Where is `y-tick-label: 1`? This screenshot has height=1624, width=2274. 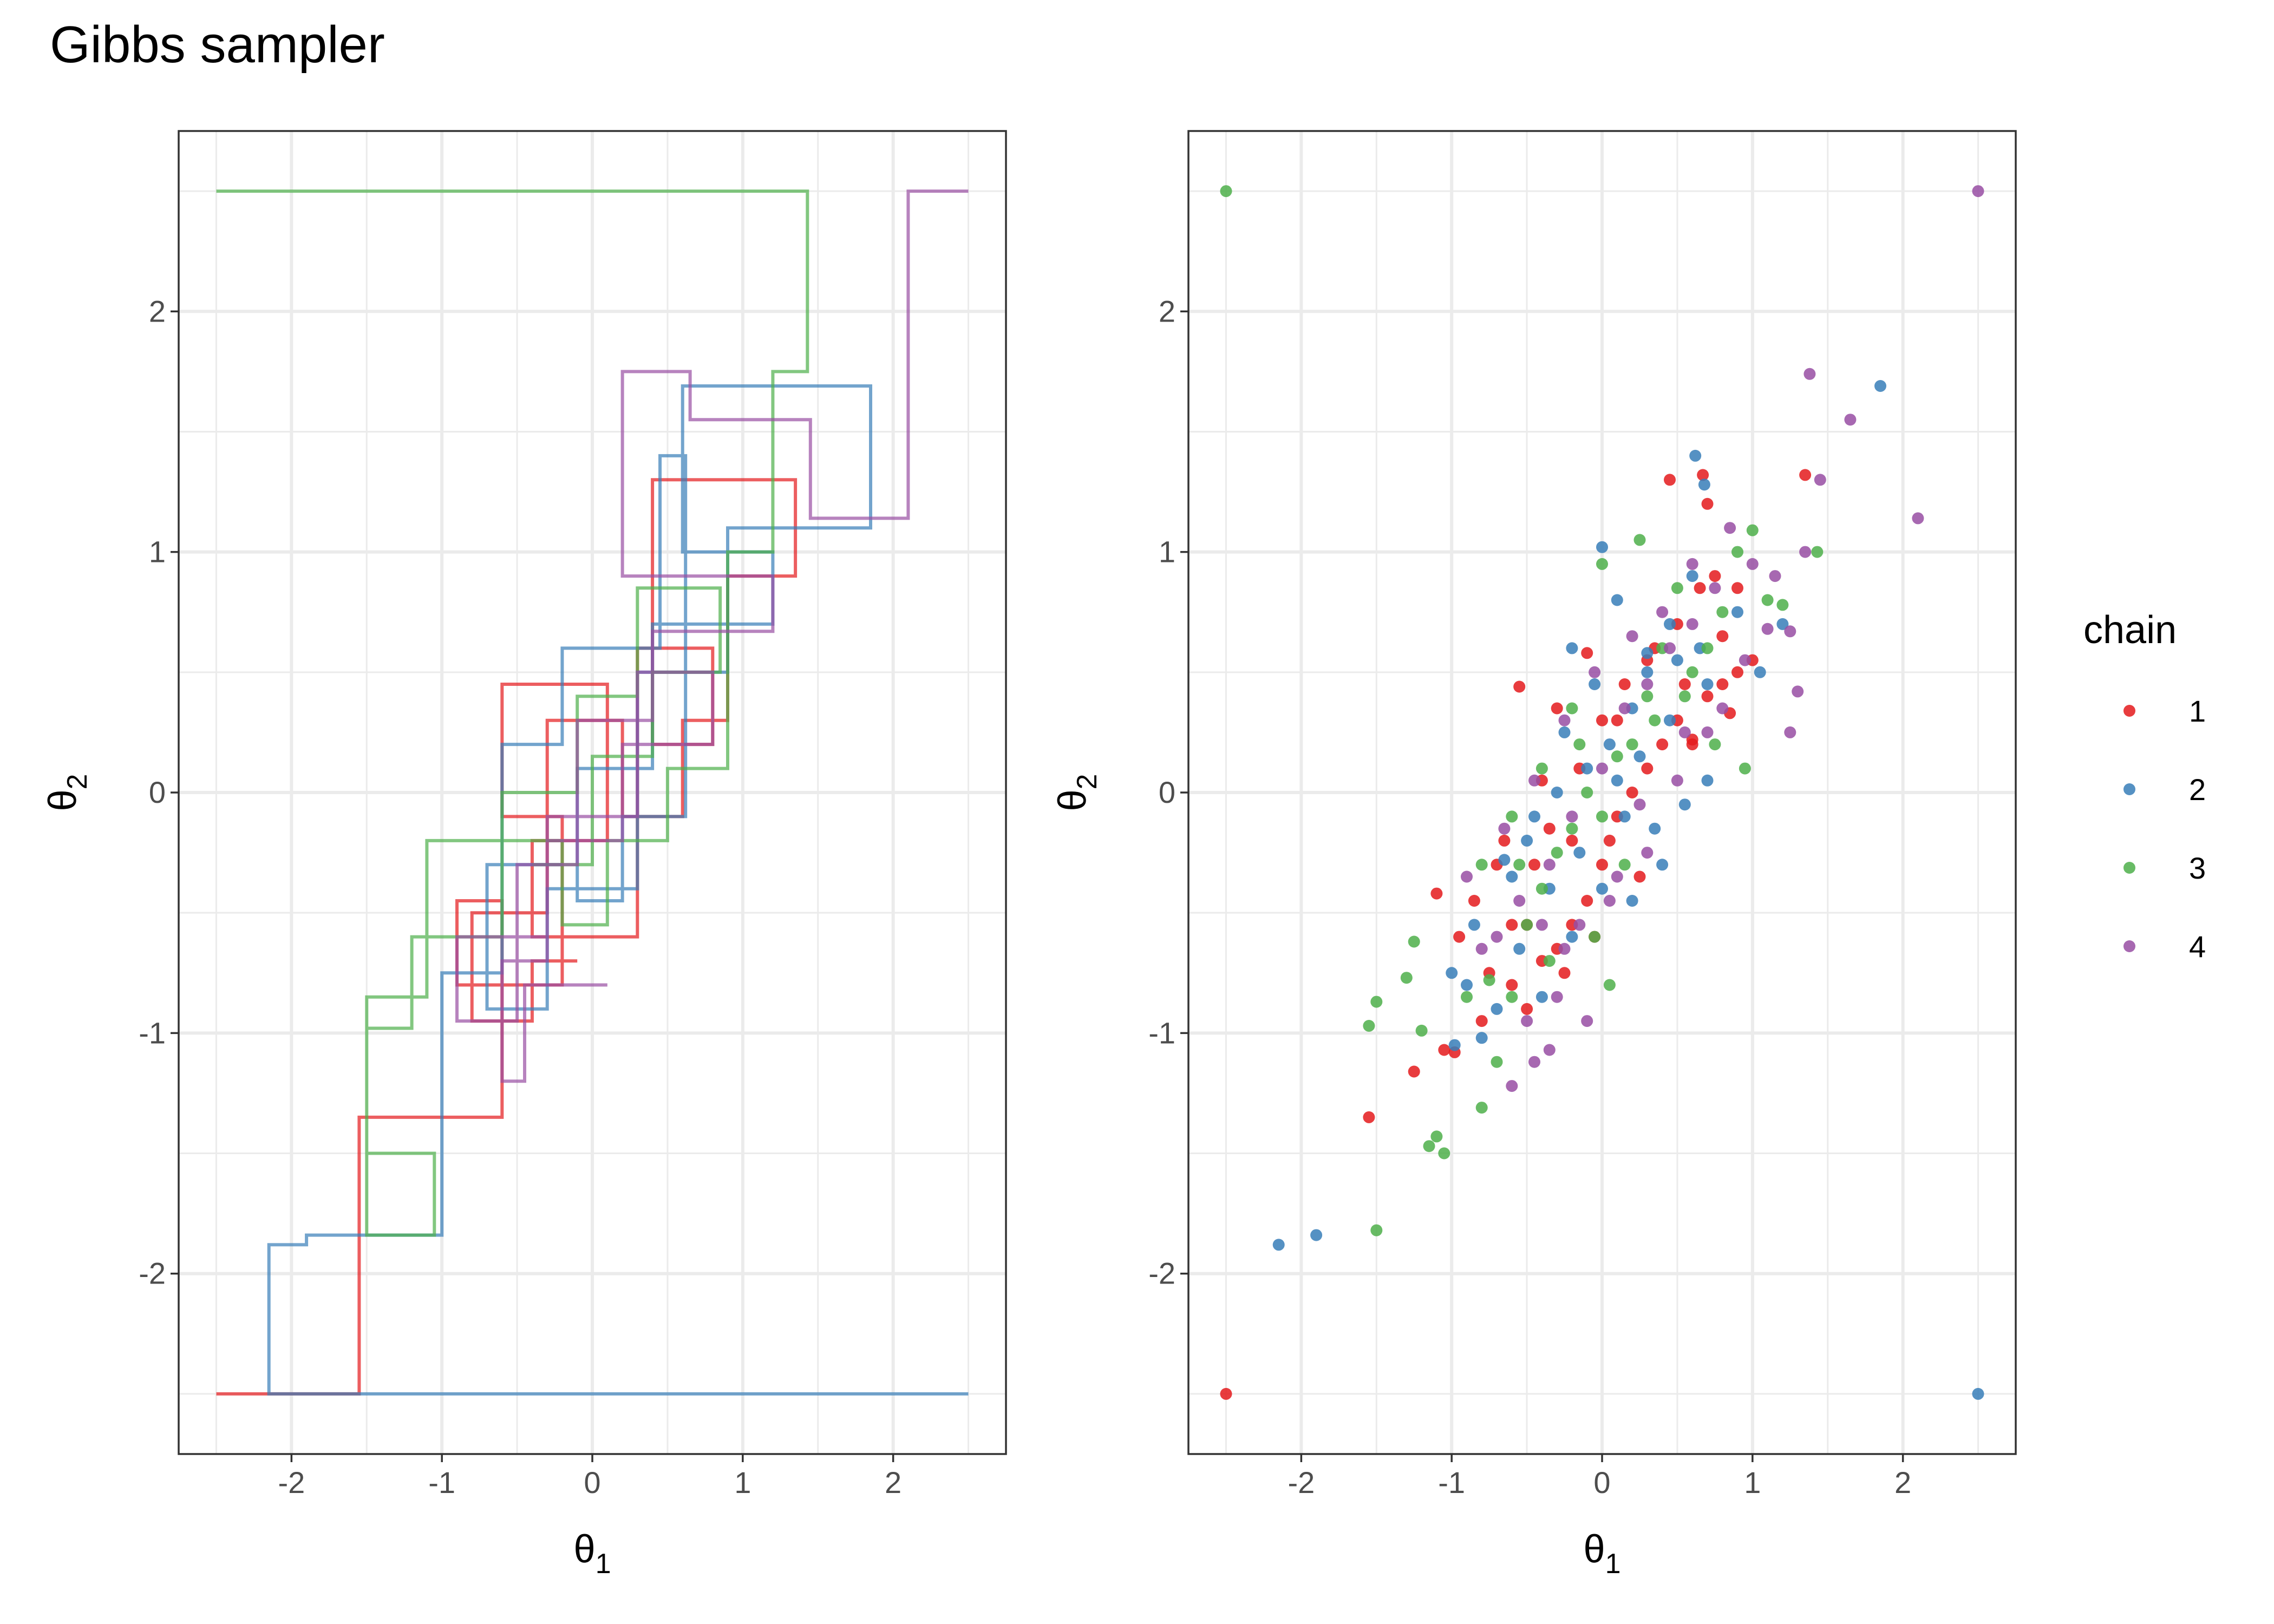
y-tick-label: 1 is located at coordinates (1167, 552).